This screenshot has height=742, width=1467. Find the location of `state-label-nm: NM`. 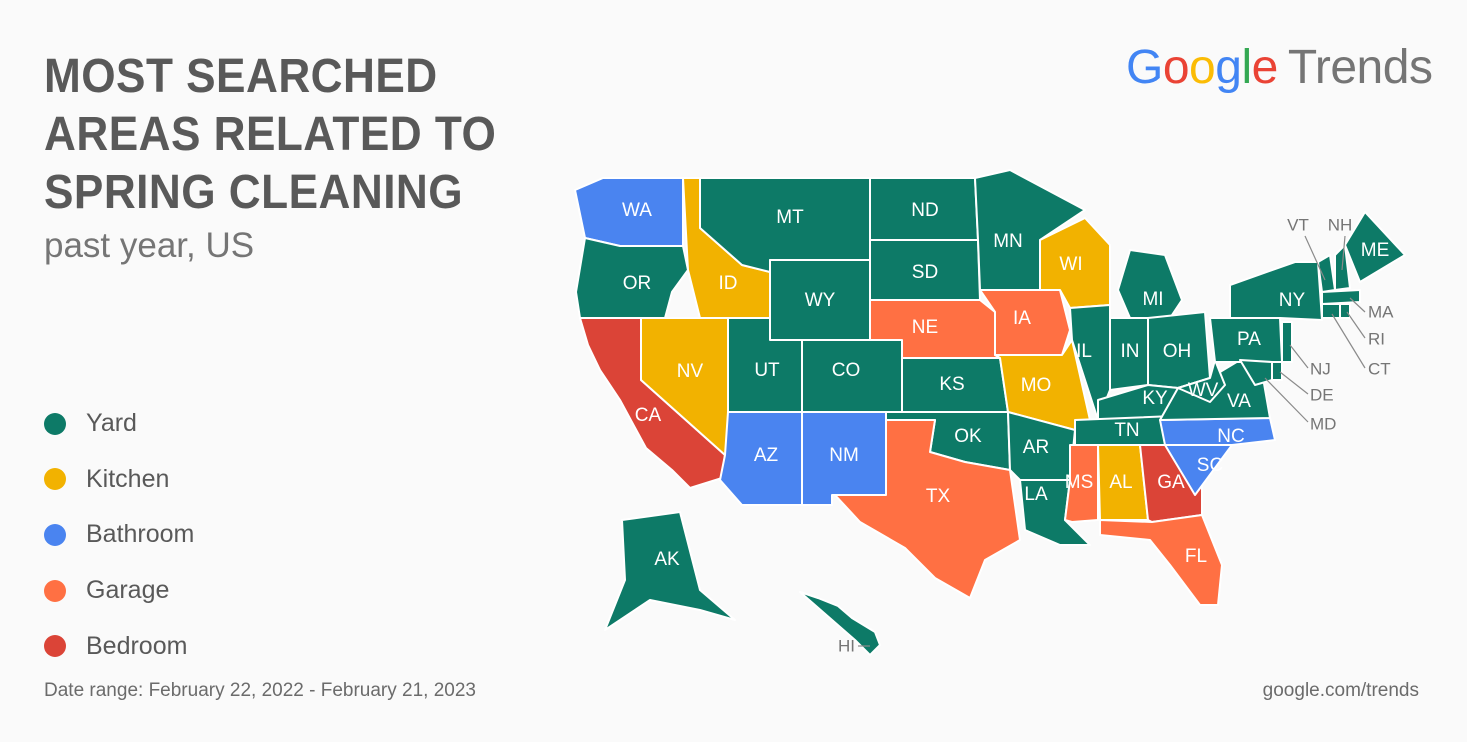

state-label-nm: NM is located at coordinates (844, 455).